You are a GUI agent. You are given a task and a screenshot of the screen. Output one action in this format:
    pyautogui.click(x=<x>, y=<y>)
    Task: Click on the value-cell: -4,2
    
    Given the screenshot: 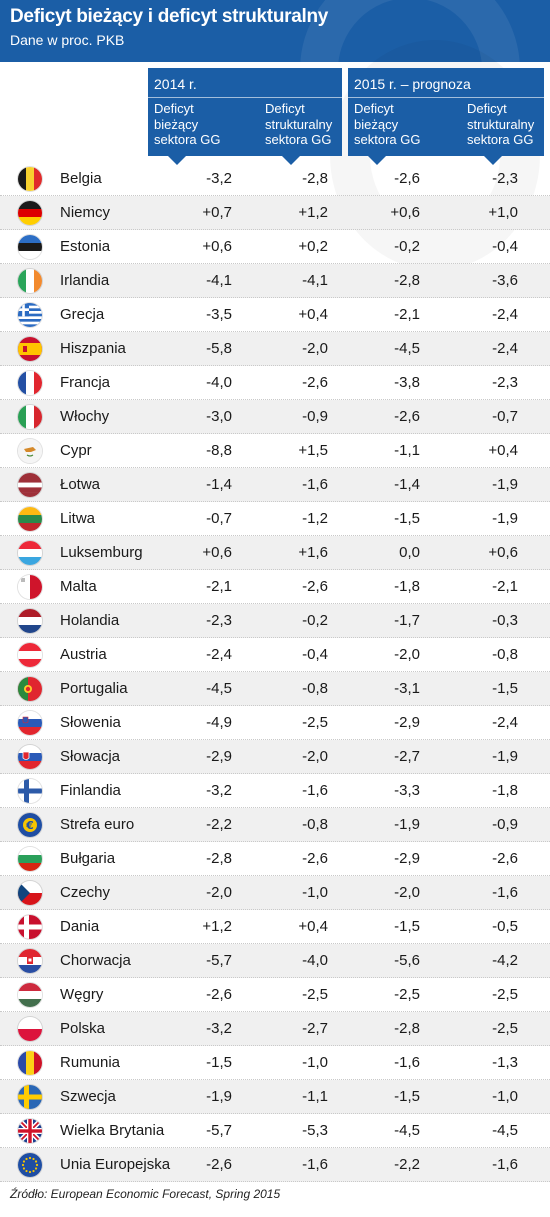 What is the action you would take?
    pyautogui.click(x=505, y=960)
    